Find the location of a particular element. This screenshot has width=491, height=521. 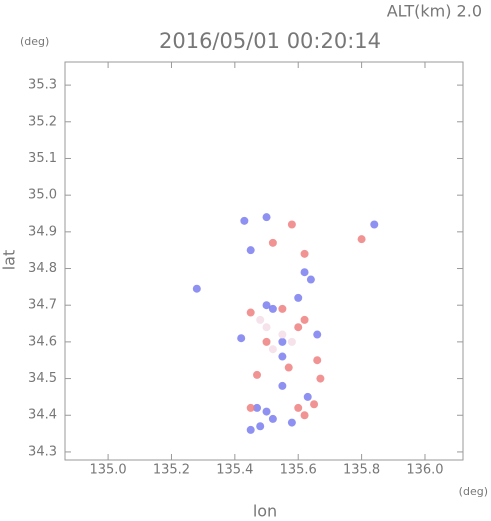

y-tick-label: 34.8 is located at coordinates (42, 268).